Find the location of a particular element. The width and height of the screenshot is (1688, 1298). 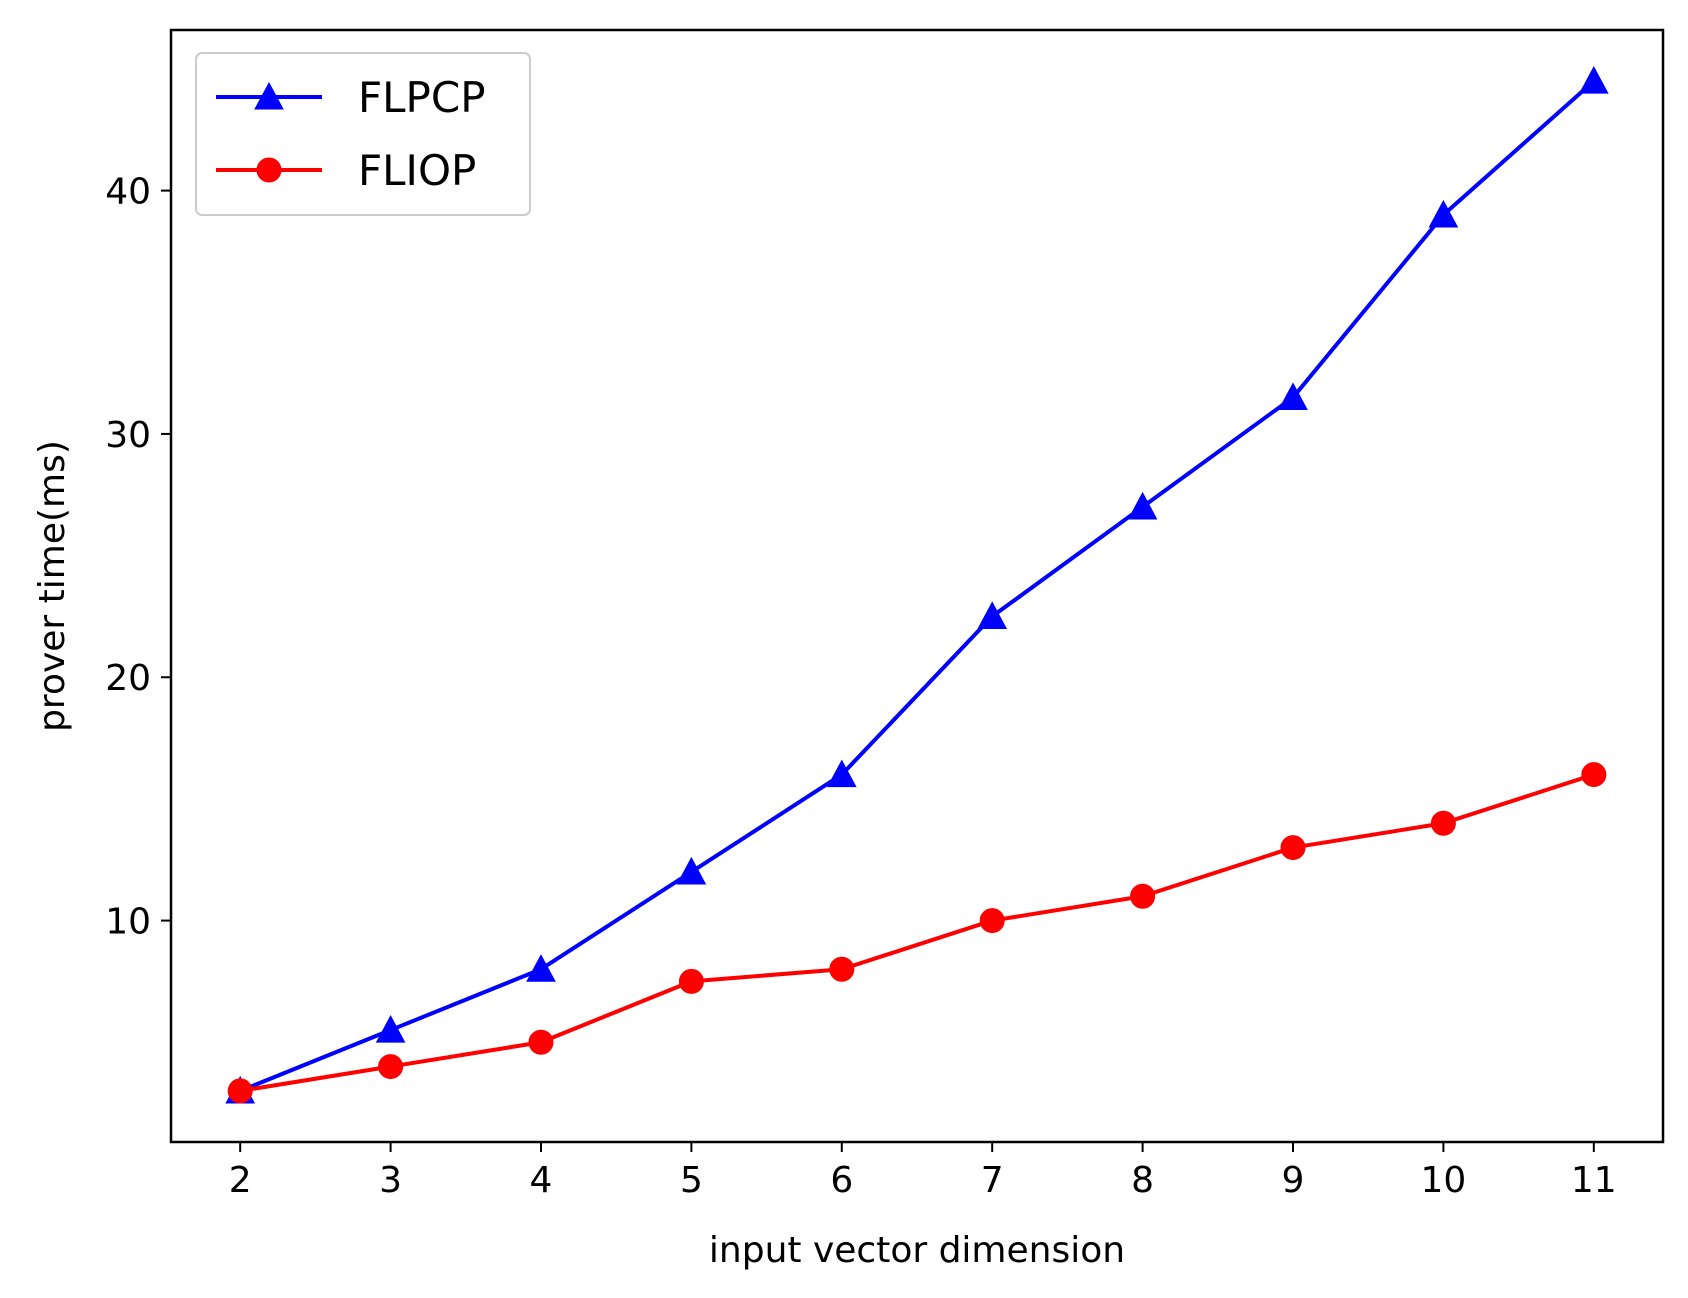

x-axis: 2 3 4 5 6 7 8 9 10 11 is located at coordinates (923, 1171).